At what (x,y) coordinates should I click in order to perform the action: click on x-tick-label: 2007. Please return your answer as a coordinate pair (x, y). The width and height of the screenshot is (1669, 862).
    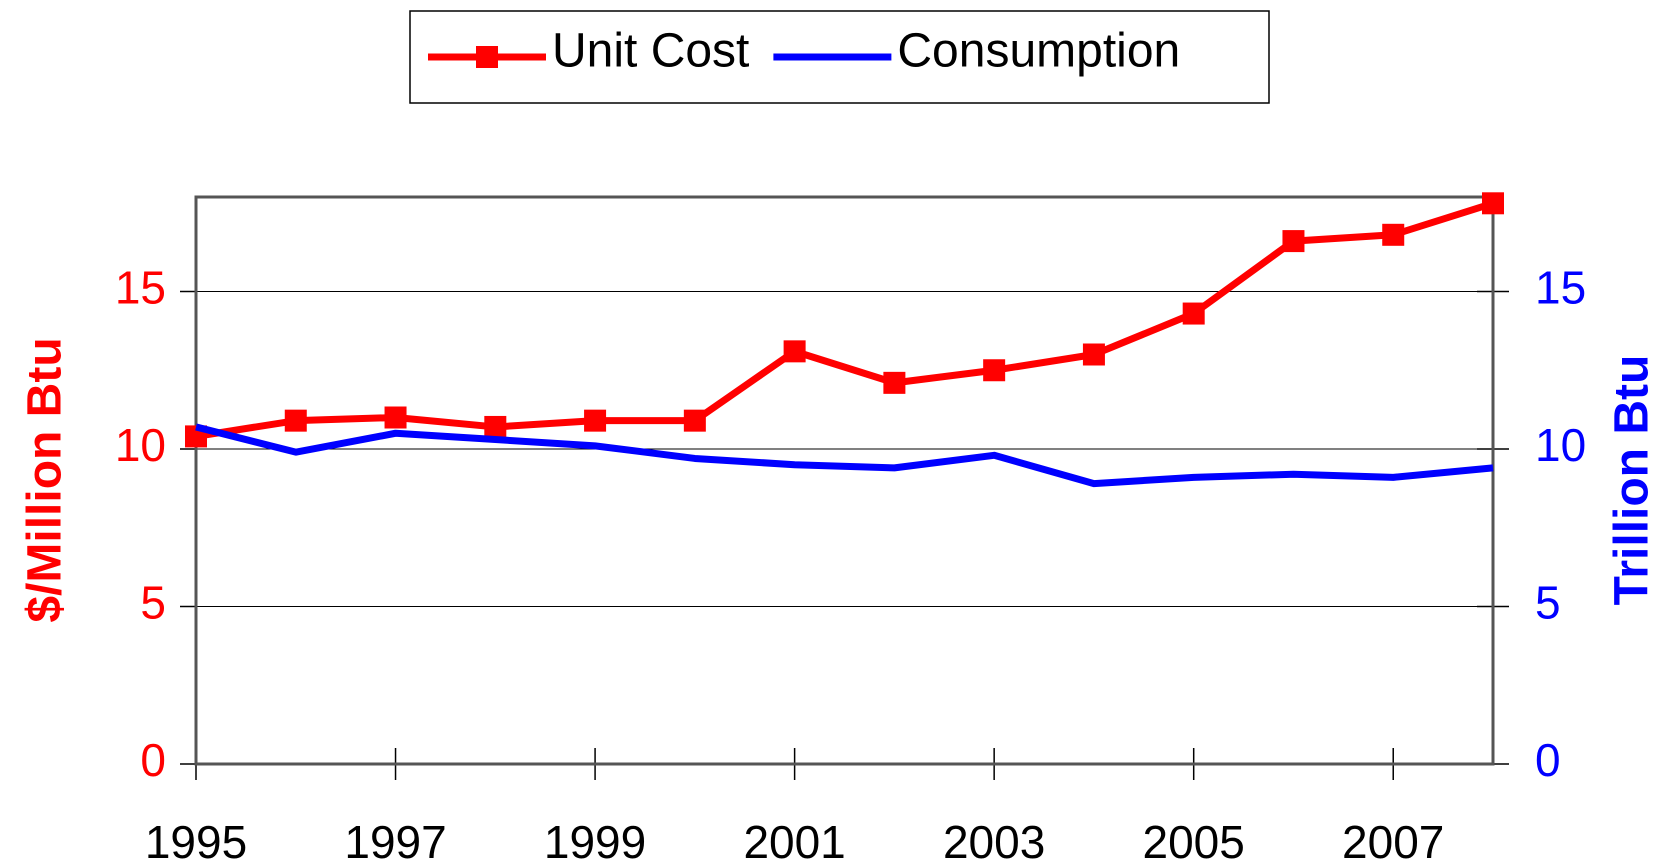
    Looking at the image, I should click on (1393, 839).